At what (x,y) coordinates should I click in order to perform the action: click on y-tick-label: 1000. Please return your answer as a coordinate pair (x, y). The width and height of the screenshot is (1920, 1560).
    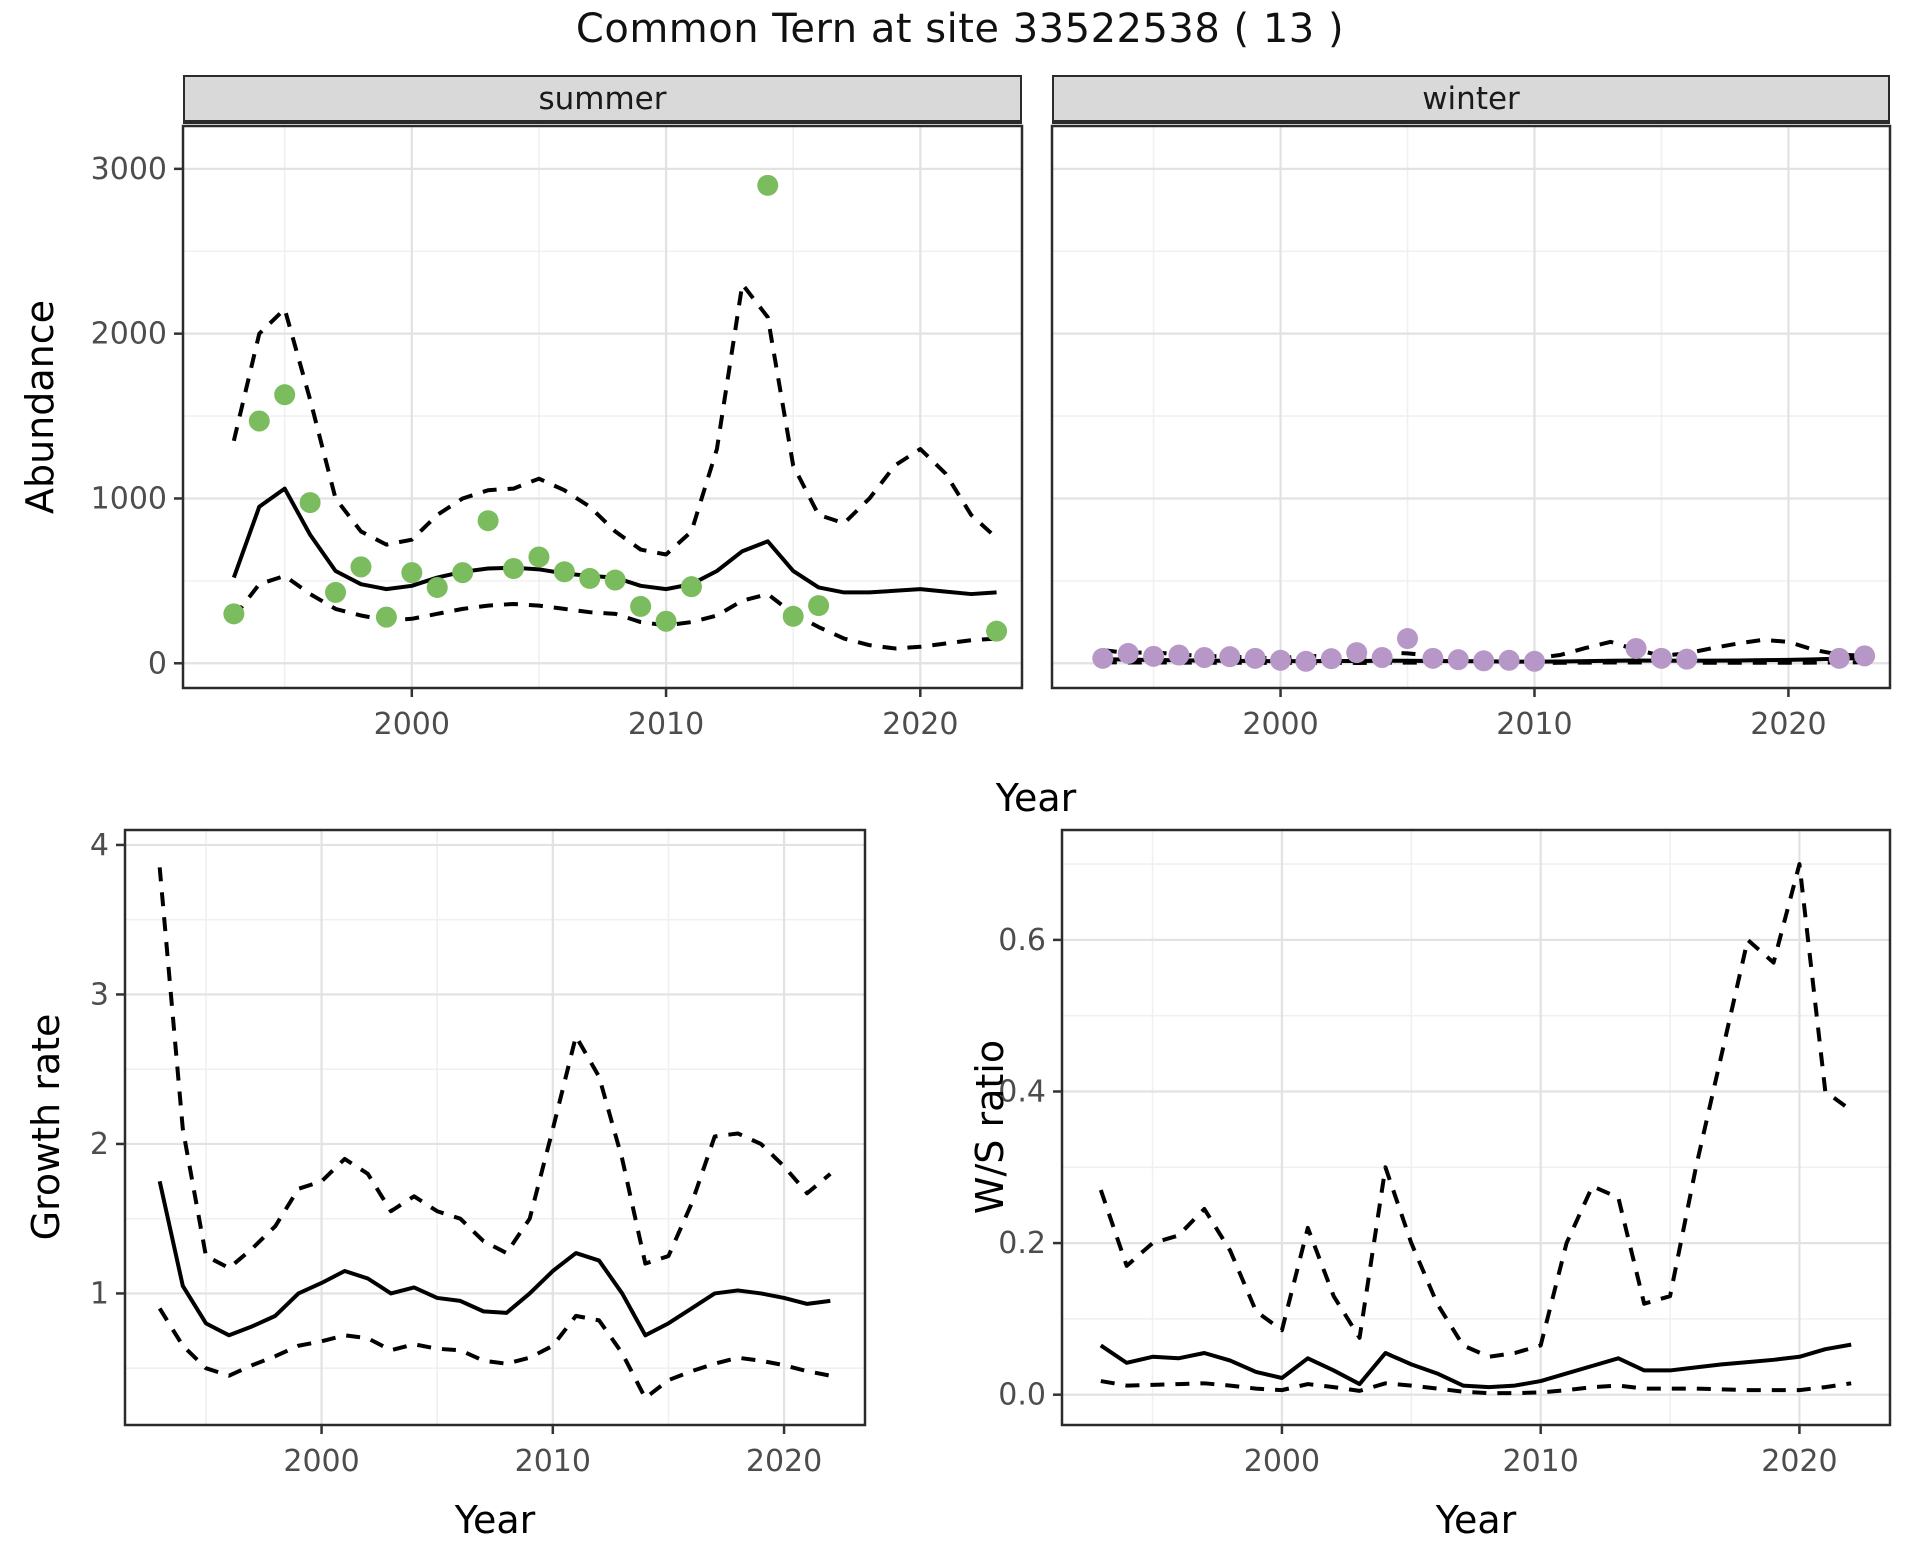
    Looking at the image, I should click on (129, 498).